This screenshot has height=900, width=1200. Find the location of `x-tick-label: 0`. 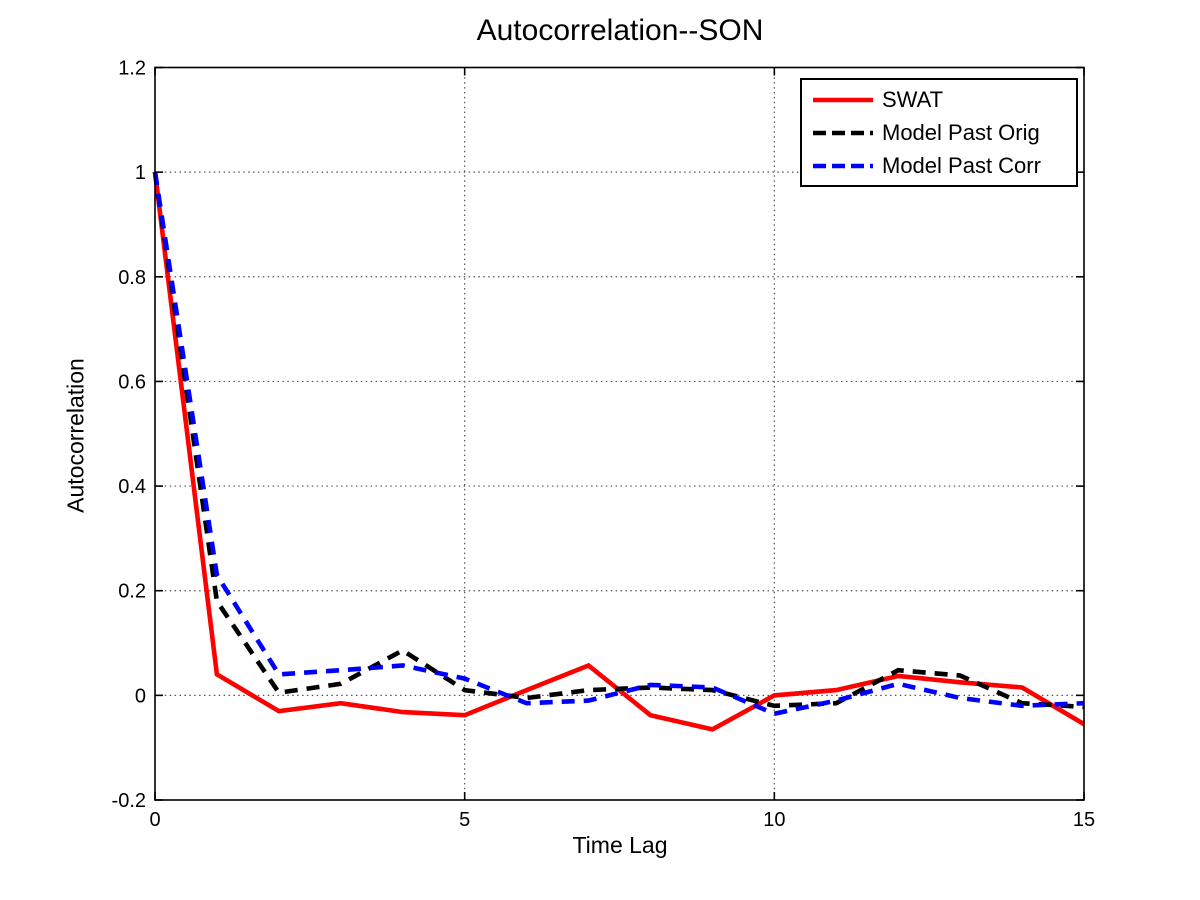

x-tick-label: 0 is located at coordinates (154, 820).